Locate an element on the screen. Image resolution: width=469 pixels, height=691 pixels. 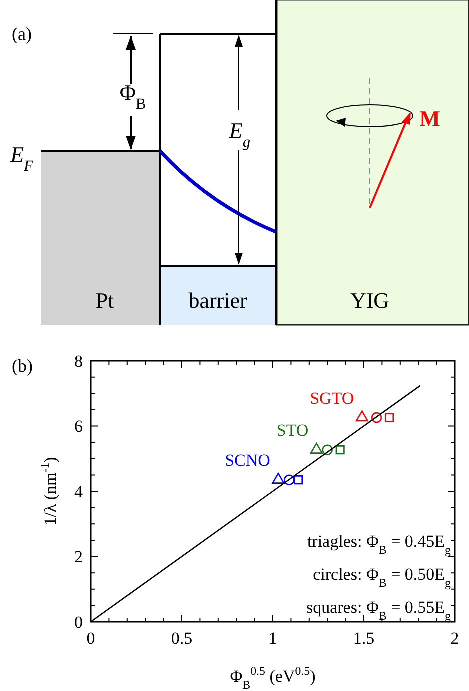
annotation: SCNO is located at coordinates (247, 460).